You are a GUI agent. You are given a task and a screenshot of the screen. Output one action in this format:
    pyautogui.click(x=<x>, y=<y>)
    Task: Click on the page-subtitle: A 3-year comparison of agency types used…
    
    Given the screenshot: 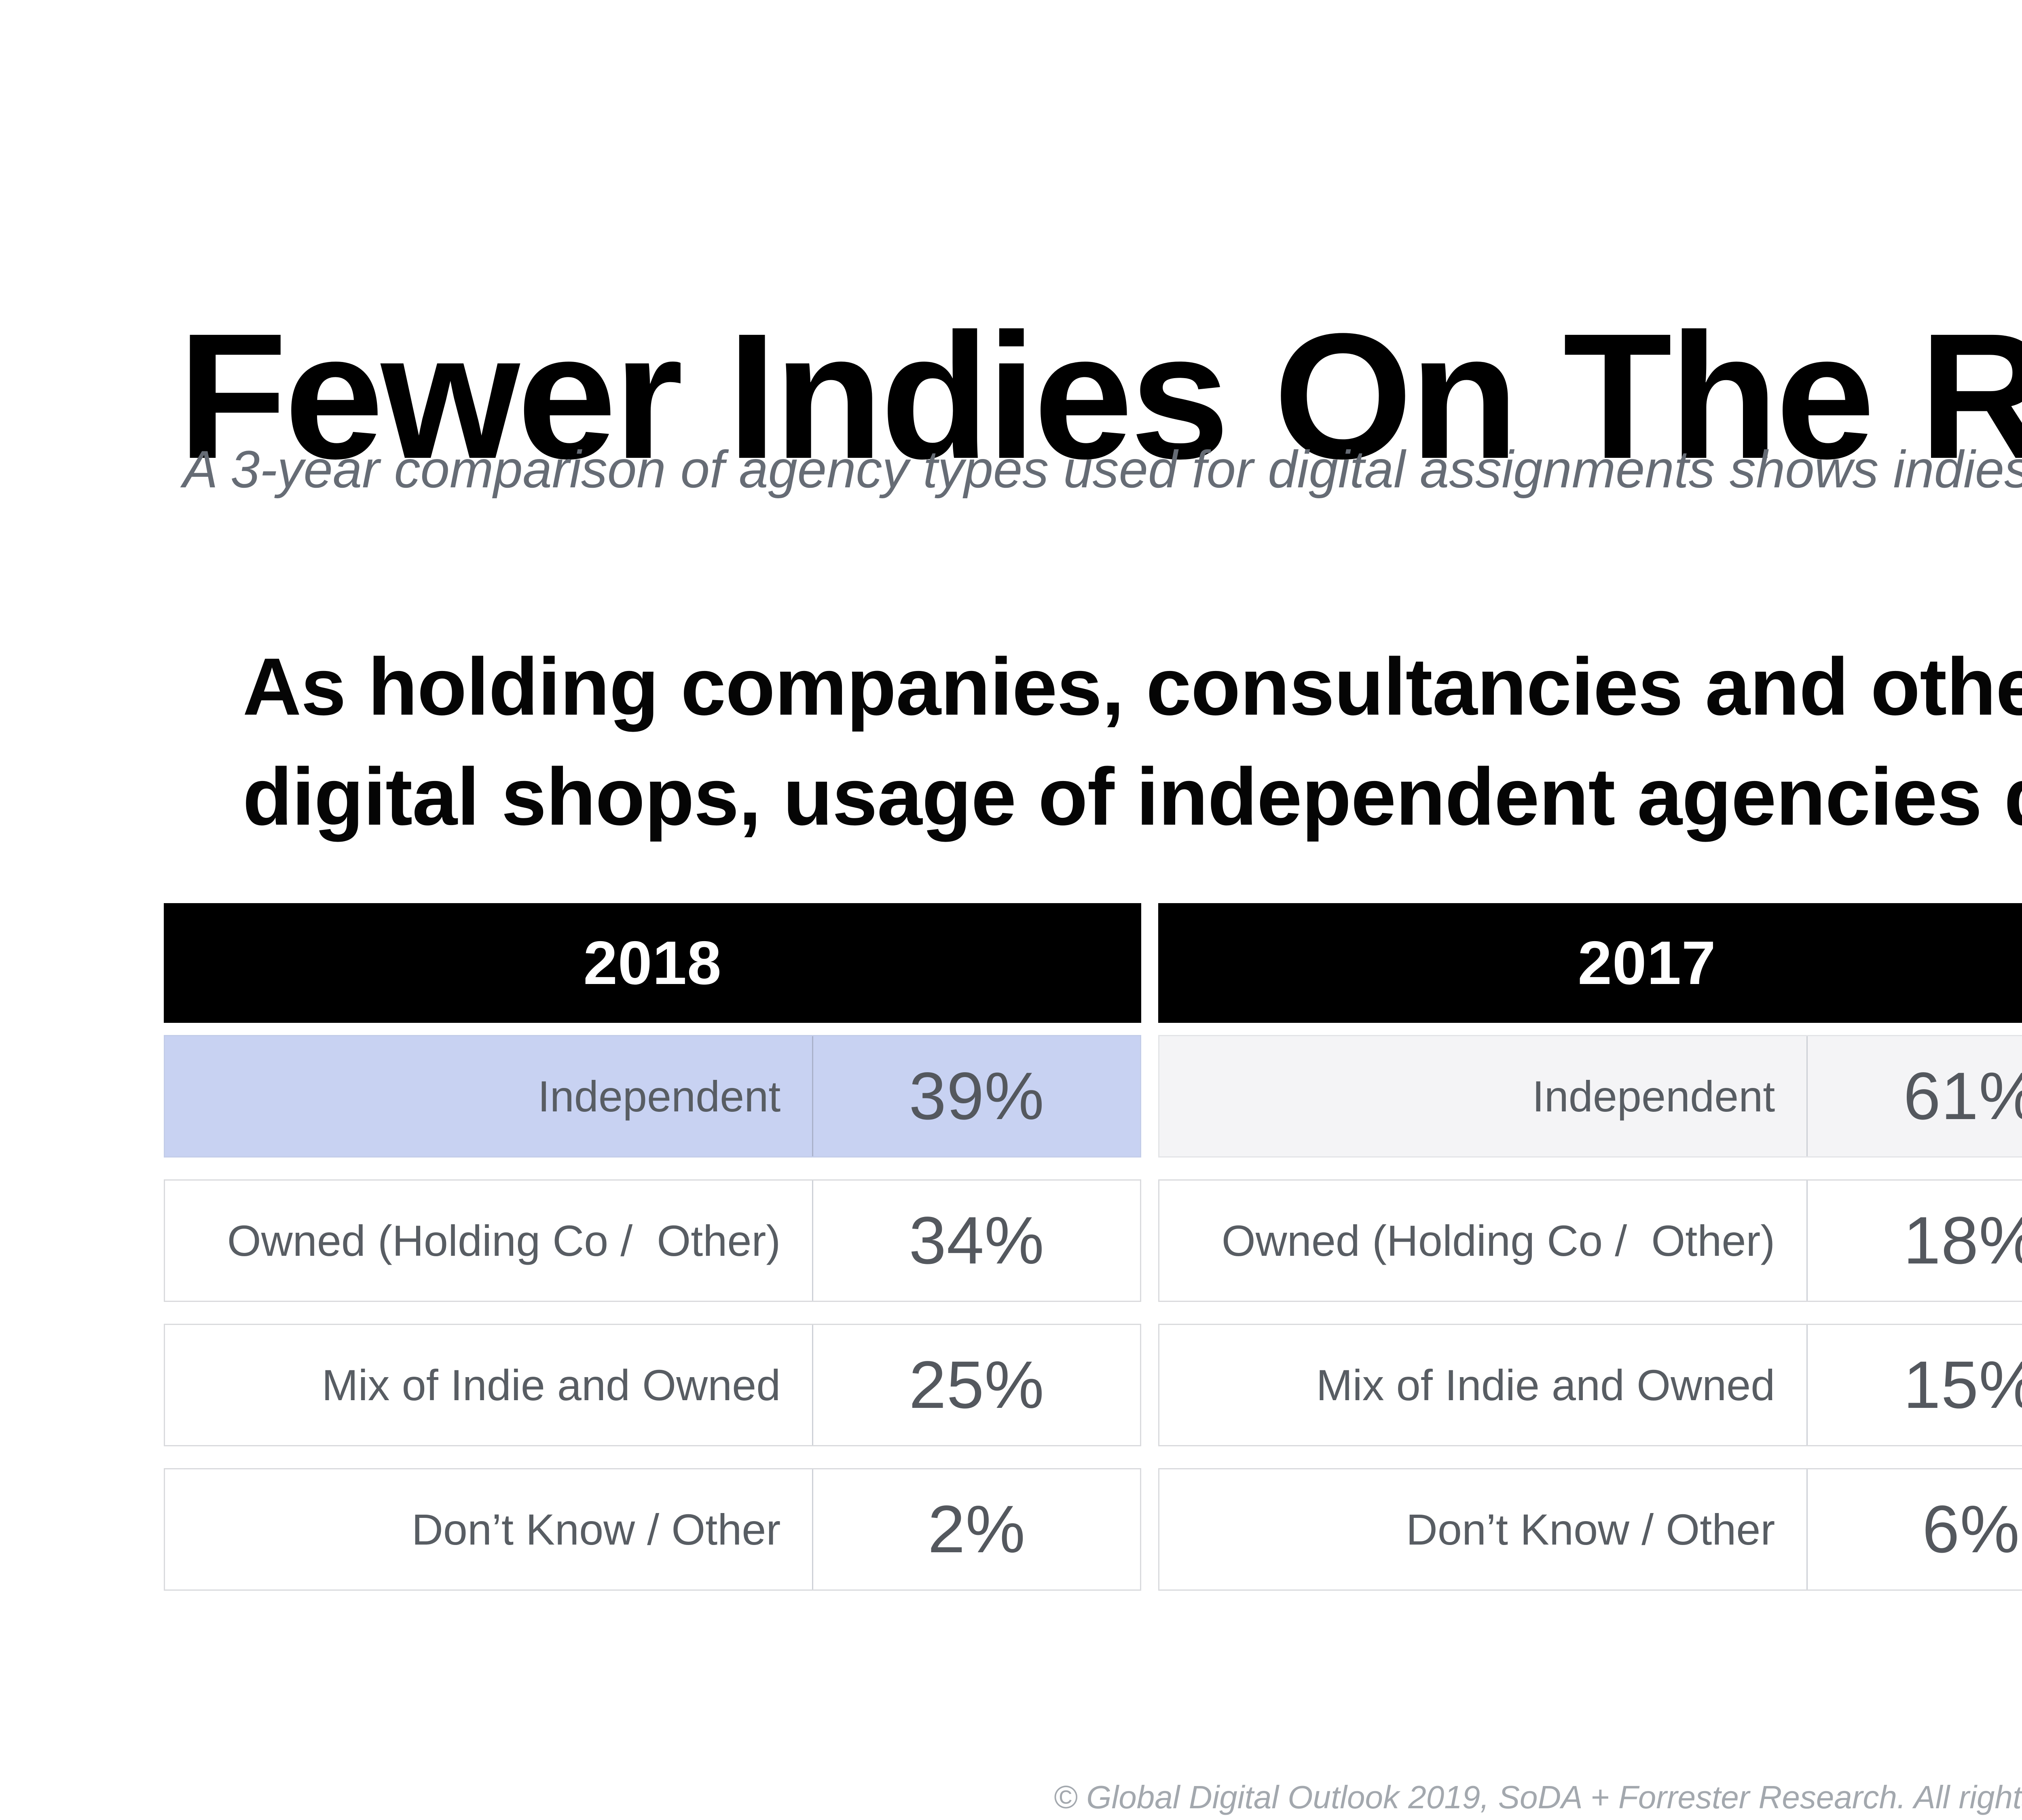 What is the action you would take?
    pyautogui.click(x=1102, y=470)
    